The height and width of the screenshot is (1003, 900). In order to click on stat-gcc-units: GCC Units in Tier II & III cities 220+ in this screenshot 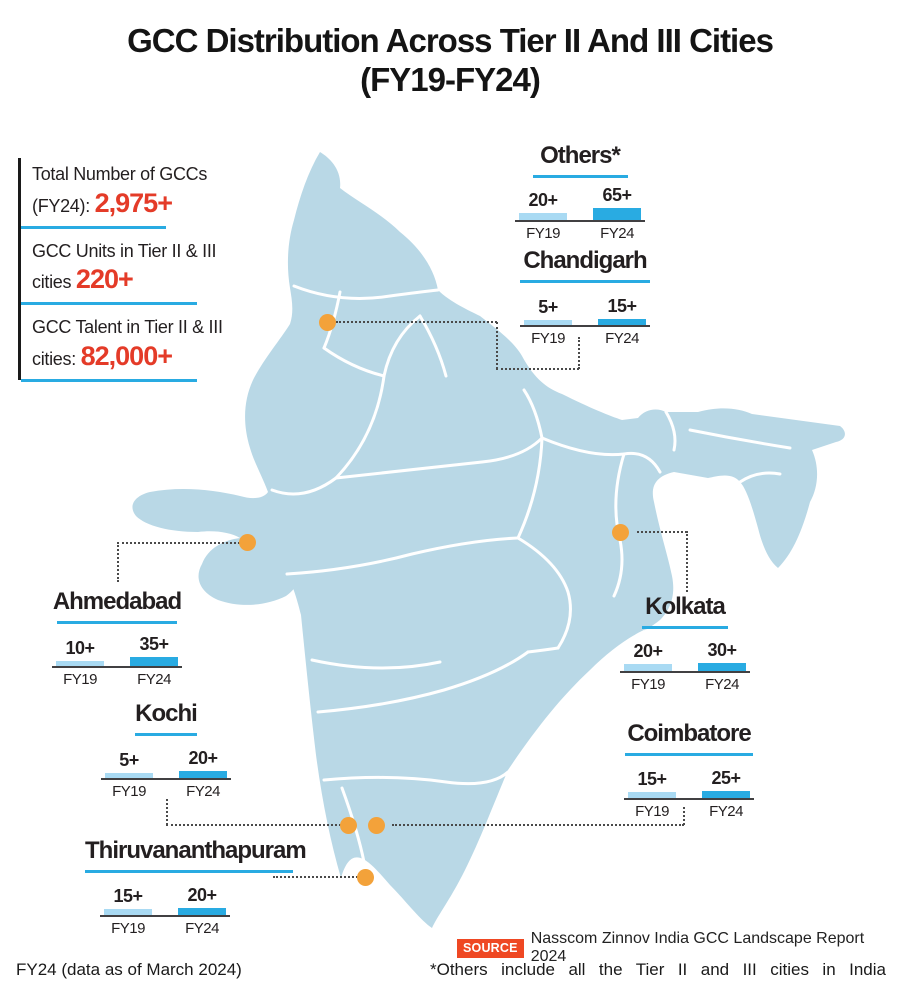, I will do `click(134, 273)`.